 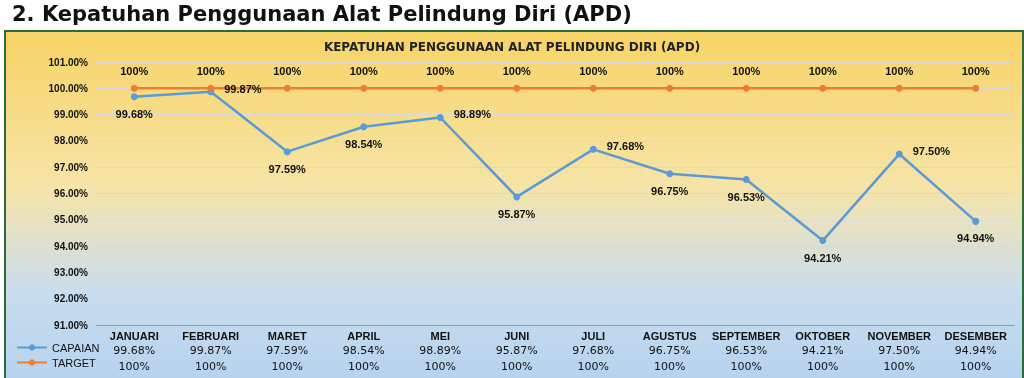 I want to click on legend-label: TARGET, so click(x=74, y=362).